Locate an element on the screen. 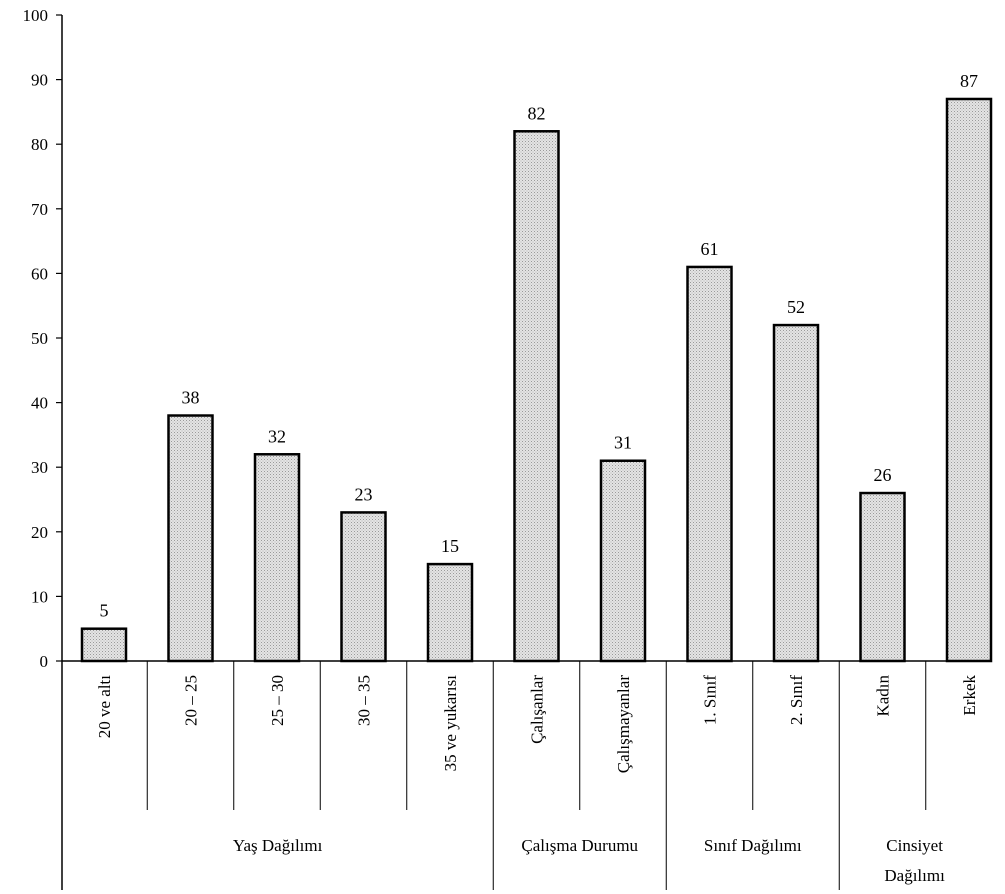 This screenshot has height=894, width=1005. group-label: Cinsiyet is located at coordinates (914, 845).